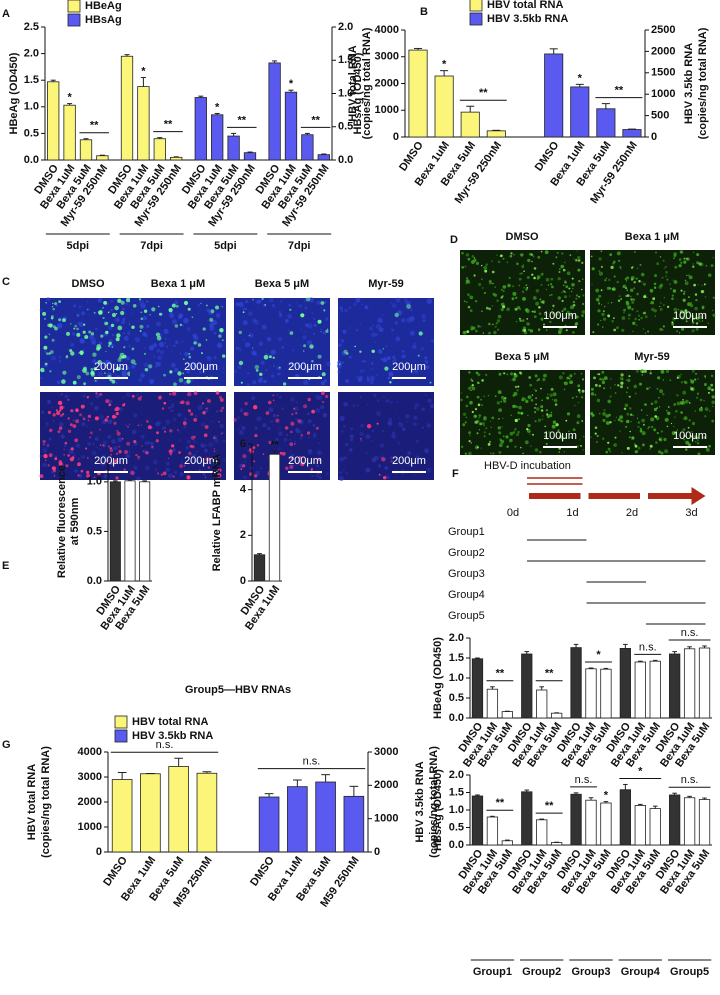 This screenshot has height=995, width=720. What do you see at coordinates (6, 14) in the screenshot?
I see `panel-label: A` at bounding box center [6, 14].